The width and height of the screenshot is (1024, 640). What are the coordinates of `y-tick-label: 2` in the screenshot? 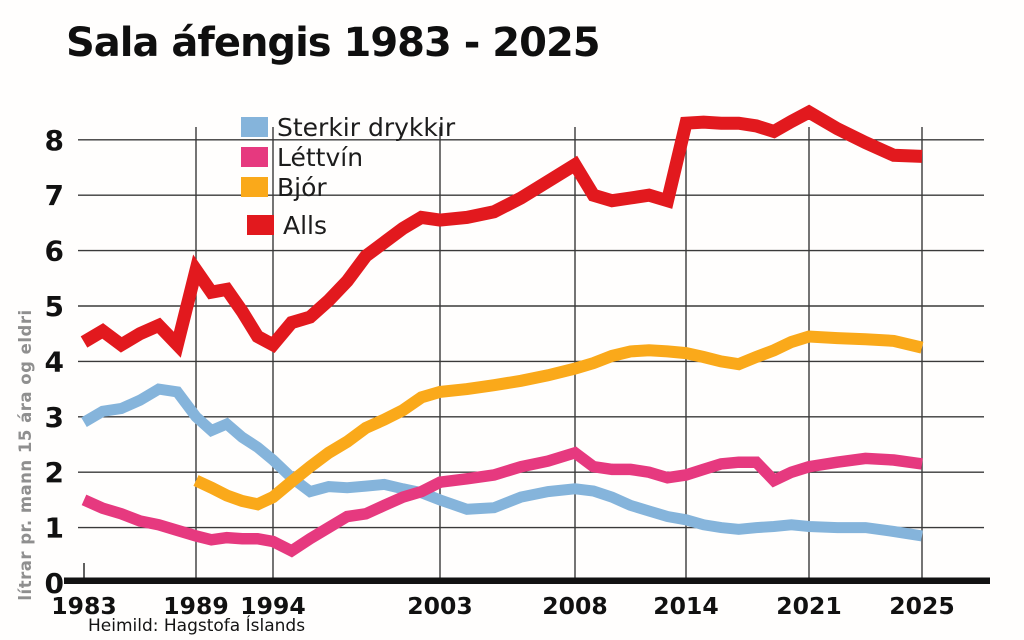 It's located at (54, 472).